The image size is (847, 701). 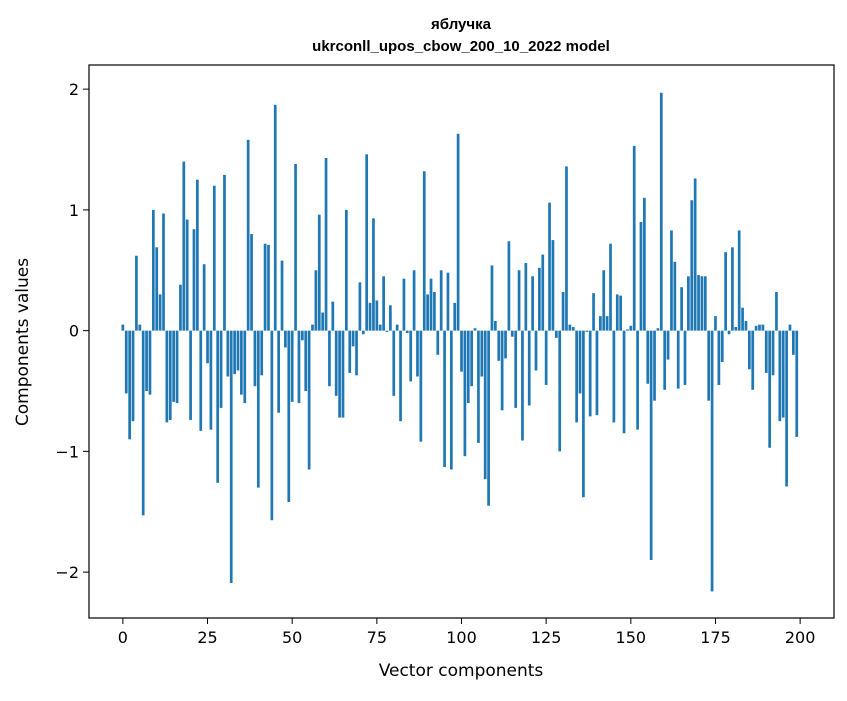 What do you see at coordinates (631, 637) in the screenshot?
I see `x-tick-label: 150` at bounding box center [631, 637].